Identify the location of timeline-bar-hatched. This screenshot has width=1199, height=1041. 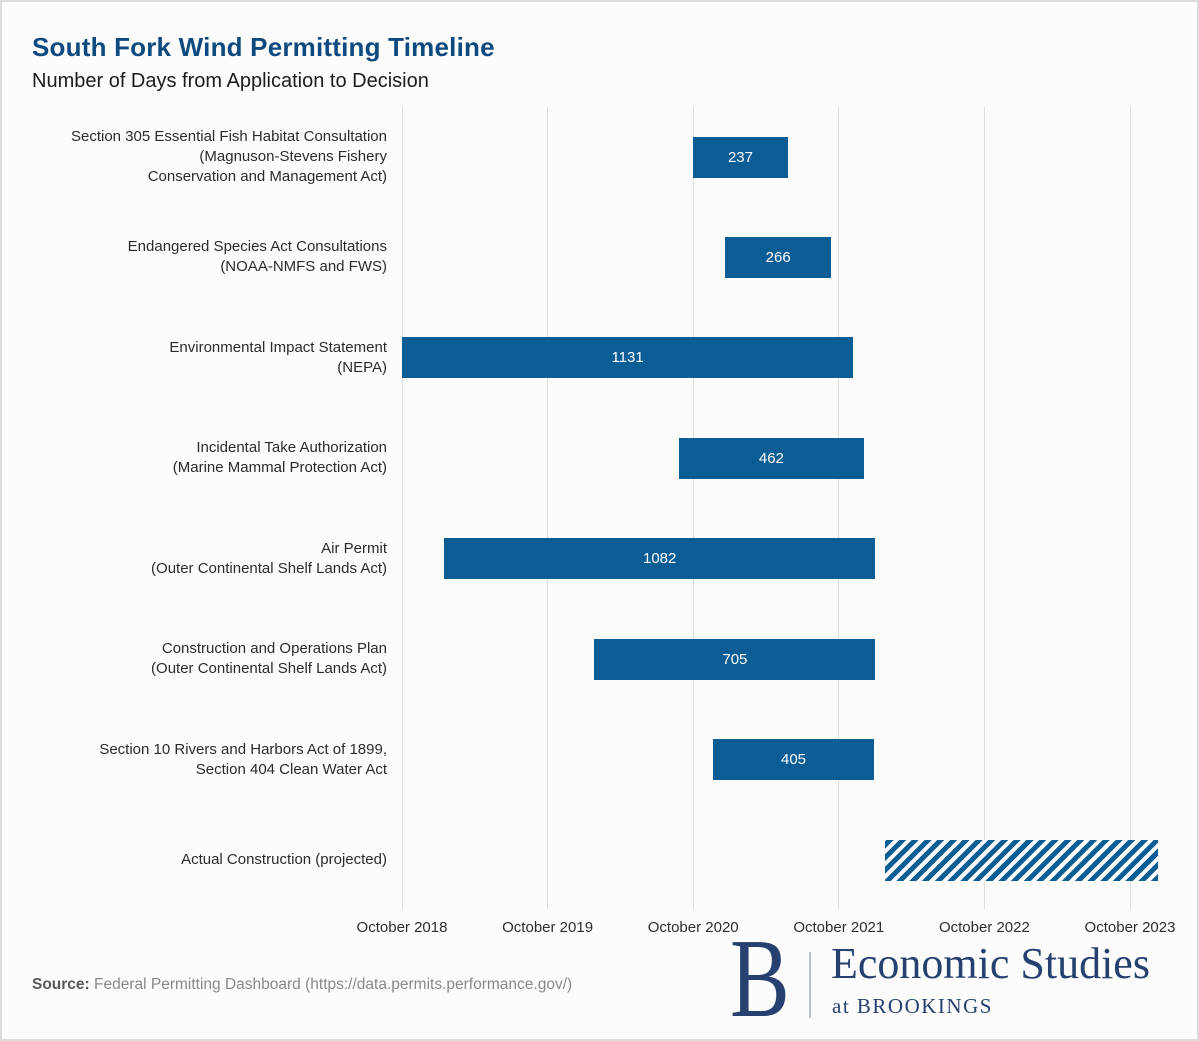
(1022, 860).